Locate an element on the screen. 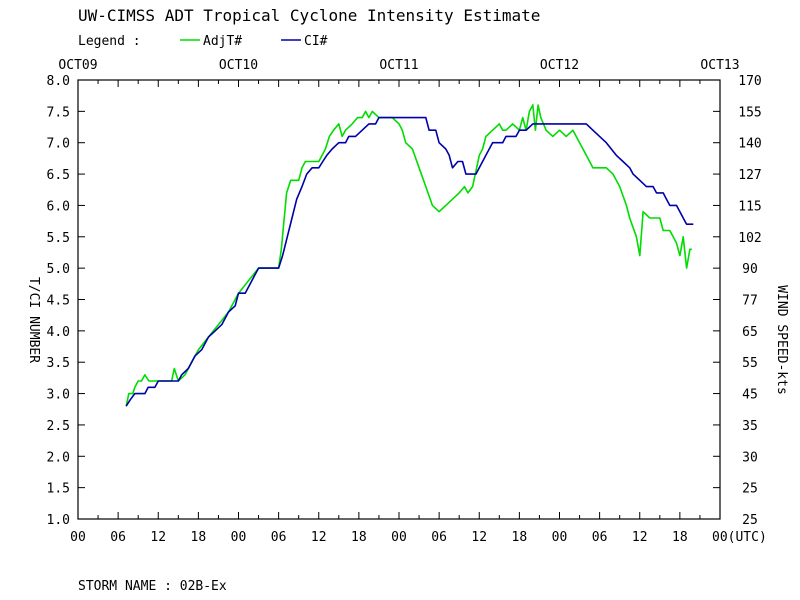  y-tick-label: 1.5 is located at coordinates (58, 489).